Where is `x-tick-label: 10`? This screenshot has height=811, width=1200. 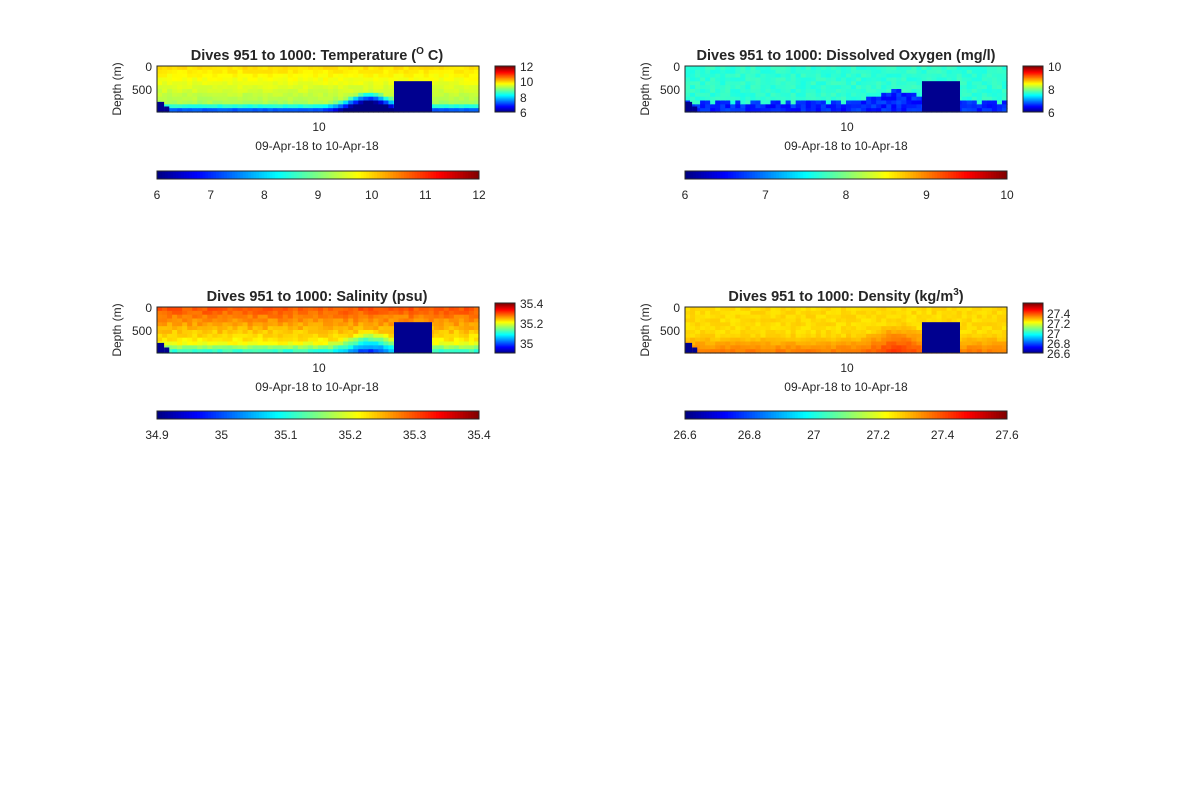
x-tick-label: 10 is located at coordinates (847, 368).